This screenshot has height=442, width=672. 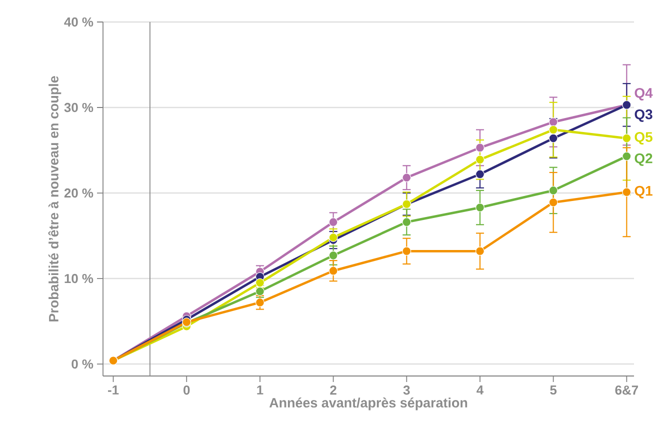 What do you see at coordinates (260, 390) in the screenshot?
I see `x-tick-label: 1` at bounding box center [260, 390].